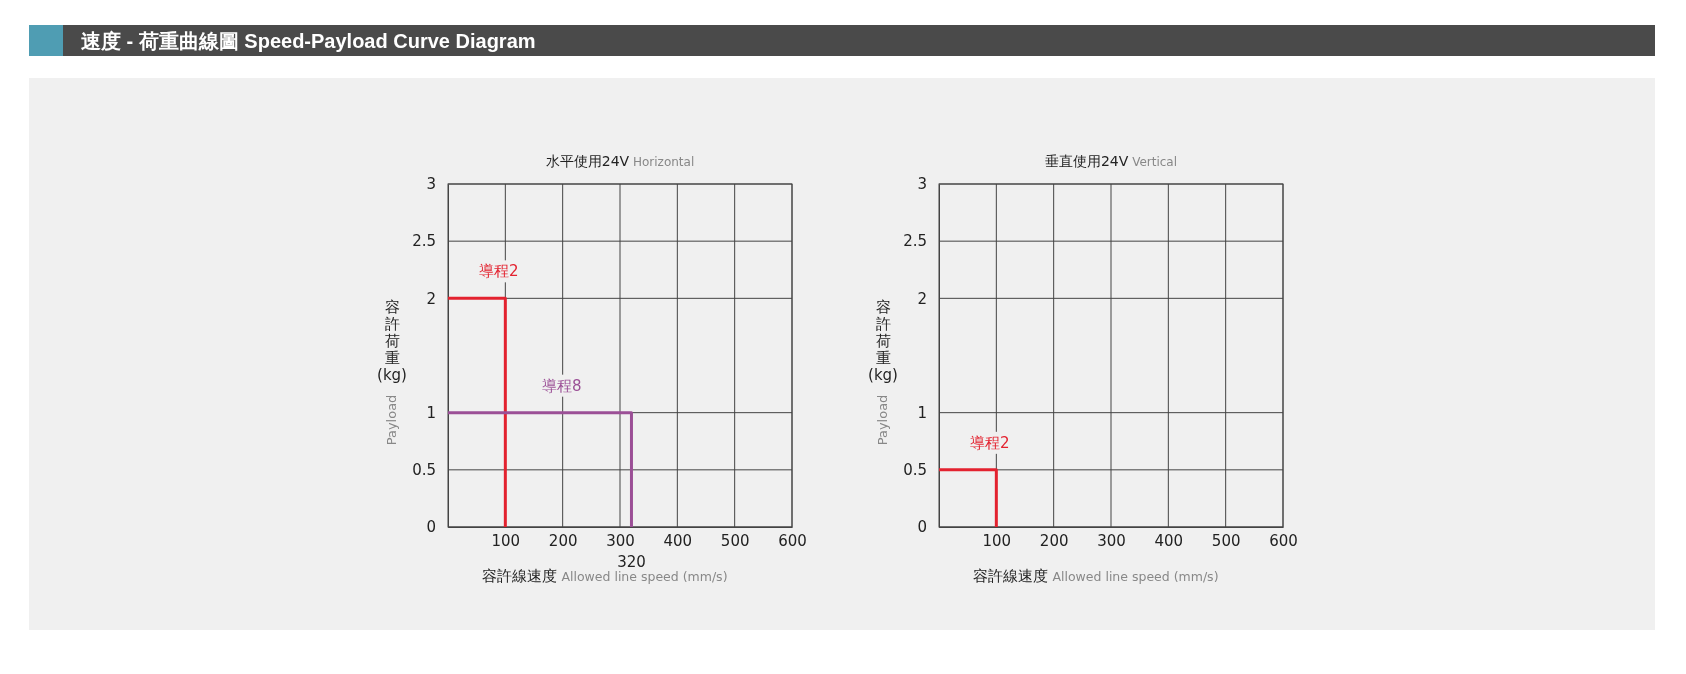 This screenshot has height=674, width=1686. What do you see at coordinates (308, 41) in the screenshot?
I see `text: 速度 - 荷重曲線圖 Speed-Payload Curve Diagram` at bounding box center [308, 41].